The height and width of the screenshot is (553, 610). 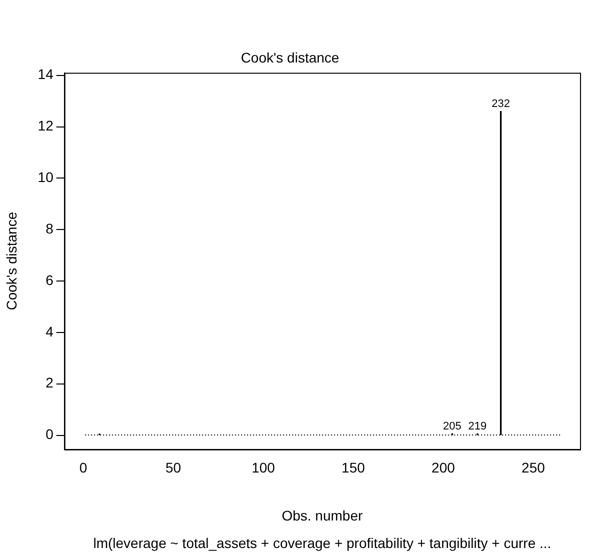 What do you see at coordinates (46, 177) in the screenshot?
I see `y-tick-label: 10` at bounding box center [46, 177].